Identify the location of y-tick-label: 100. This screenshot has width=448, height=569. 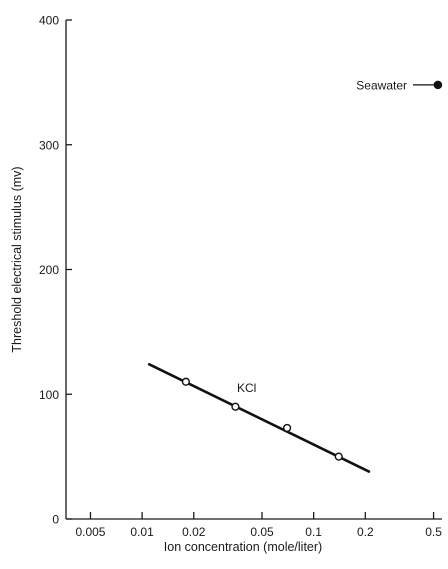
(49, 395).